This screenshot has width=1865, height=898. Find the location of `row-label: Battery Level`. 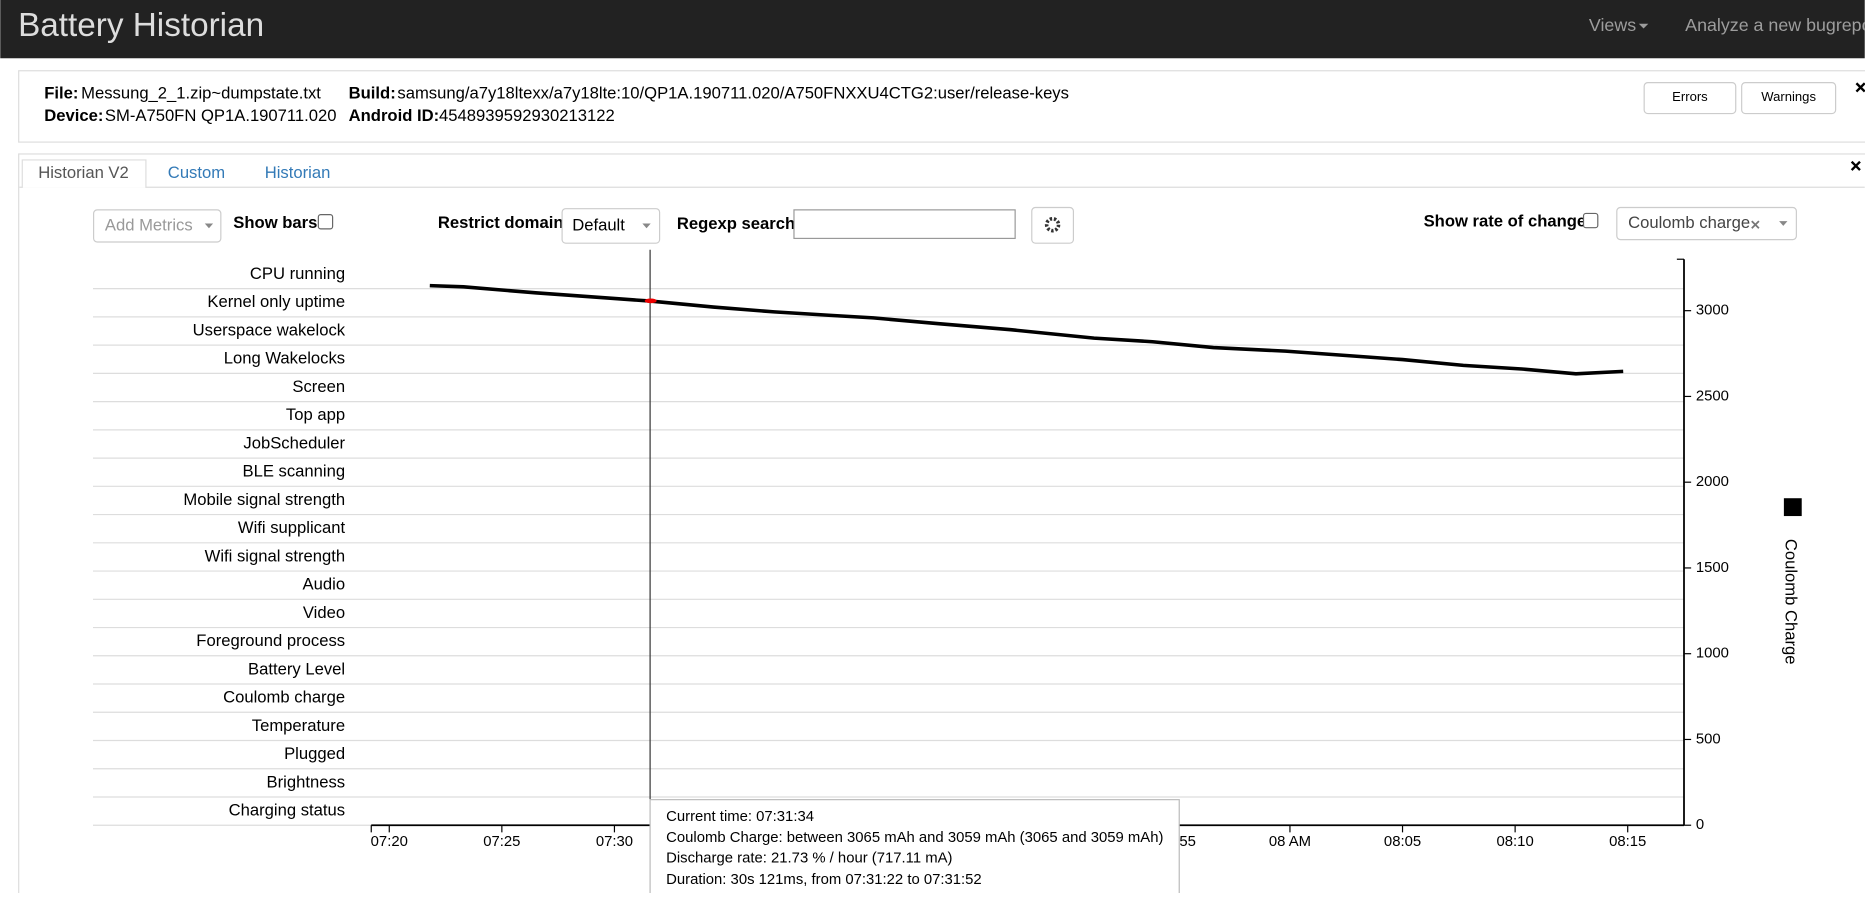

row-label: Battery Level is located at coordinates (296, 668).